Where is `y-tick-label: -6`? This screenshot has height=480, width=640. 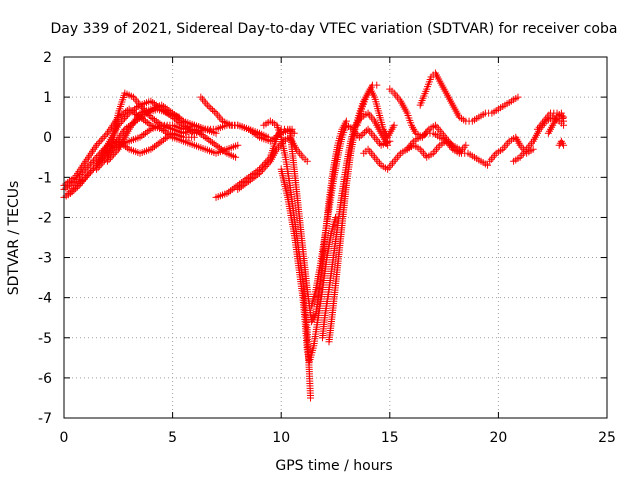 y-tick-label: -6 is located at coordinates (45, 379).